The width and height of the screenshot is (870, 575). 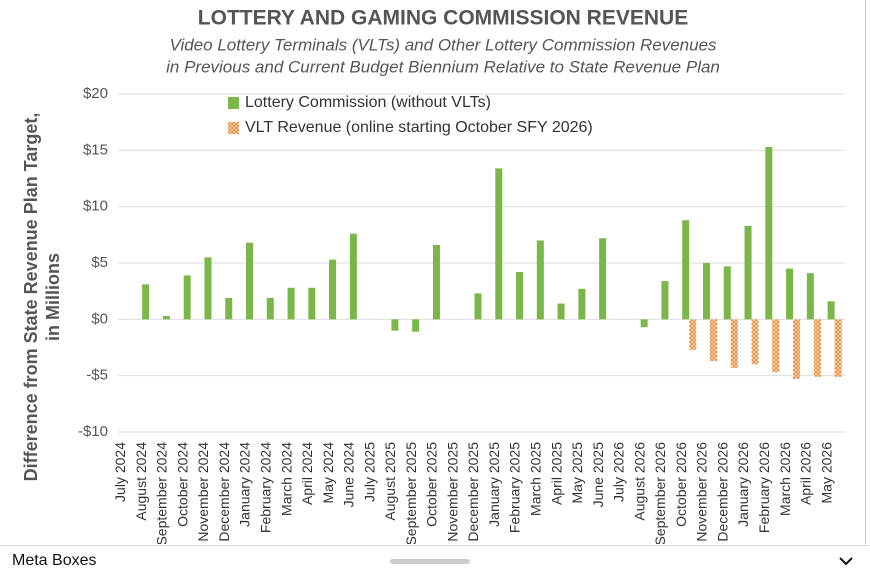 What do you see at coordinates (182, 484) in the screenshot?
I see `x-tick-label: October 2024` at bounding box center [182, 484].